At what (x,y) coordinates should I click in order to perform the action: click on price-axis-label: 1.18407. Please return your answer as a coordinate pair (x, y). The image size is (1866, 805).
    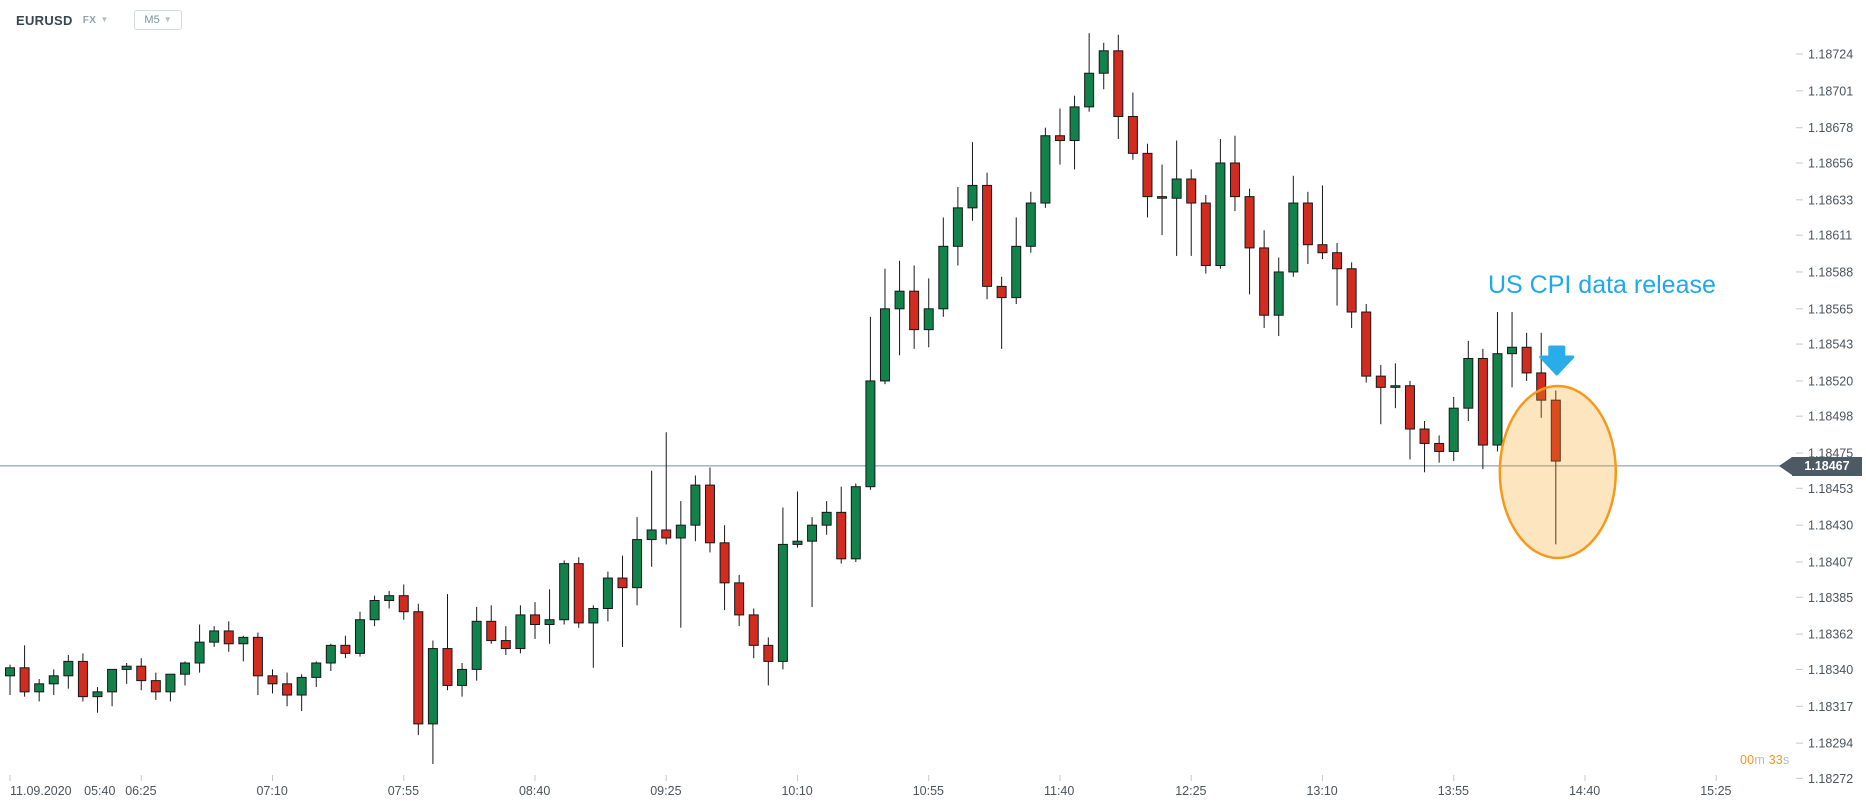
    Looking at the image, I should click on (1830, 563).